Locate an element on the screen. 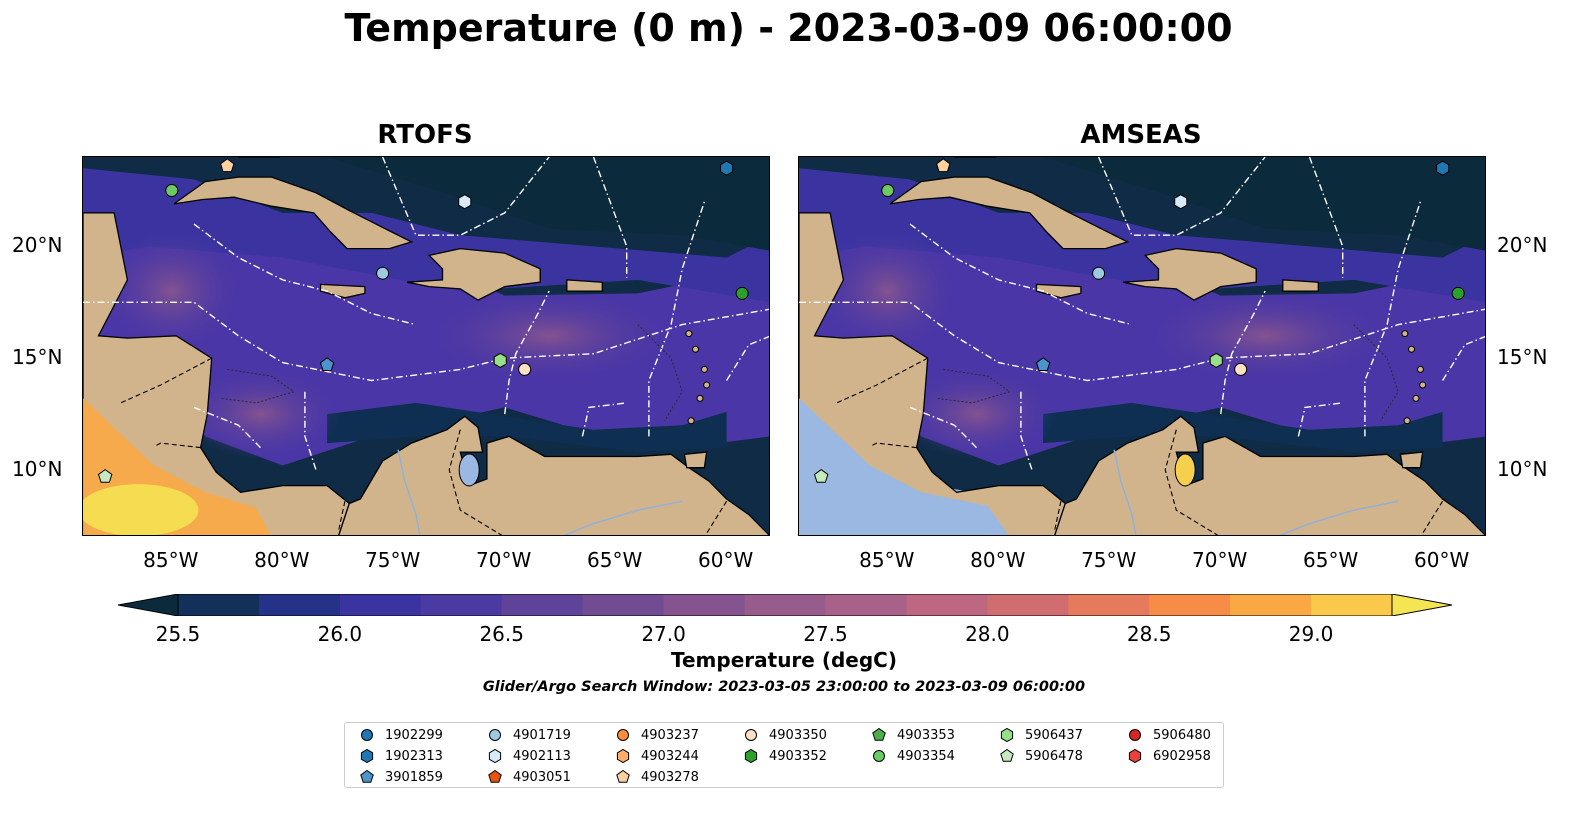 The height and width of the screenshot is (827, 1577). x-tick-label: 65°W is located at coordinates (1331, 560).